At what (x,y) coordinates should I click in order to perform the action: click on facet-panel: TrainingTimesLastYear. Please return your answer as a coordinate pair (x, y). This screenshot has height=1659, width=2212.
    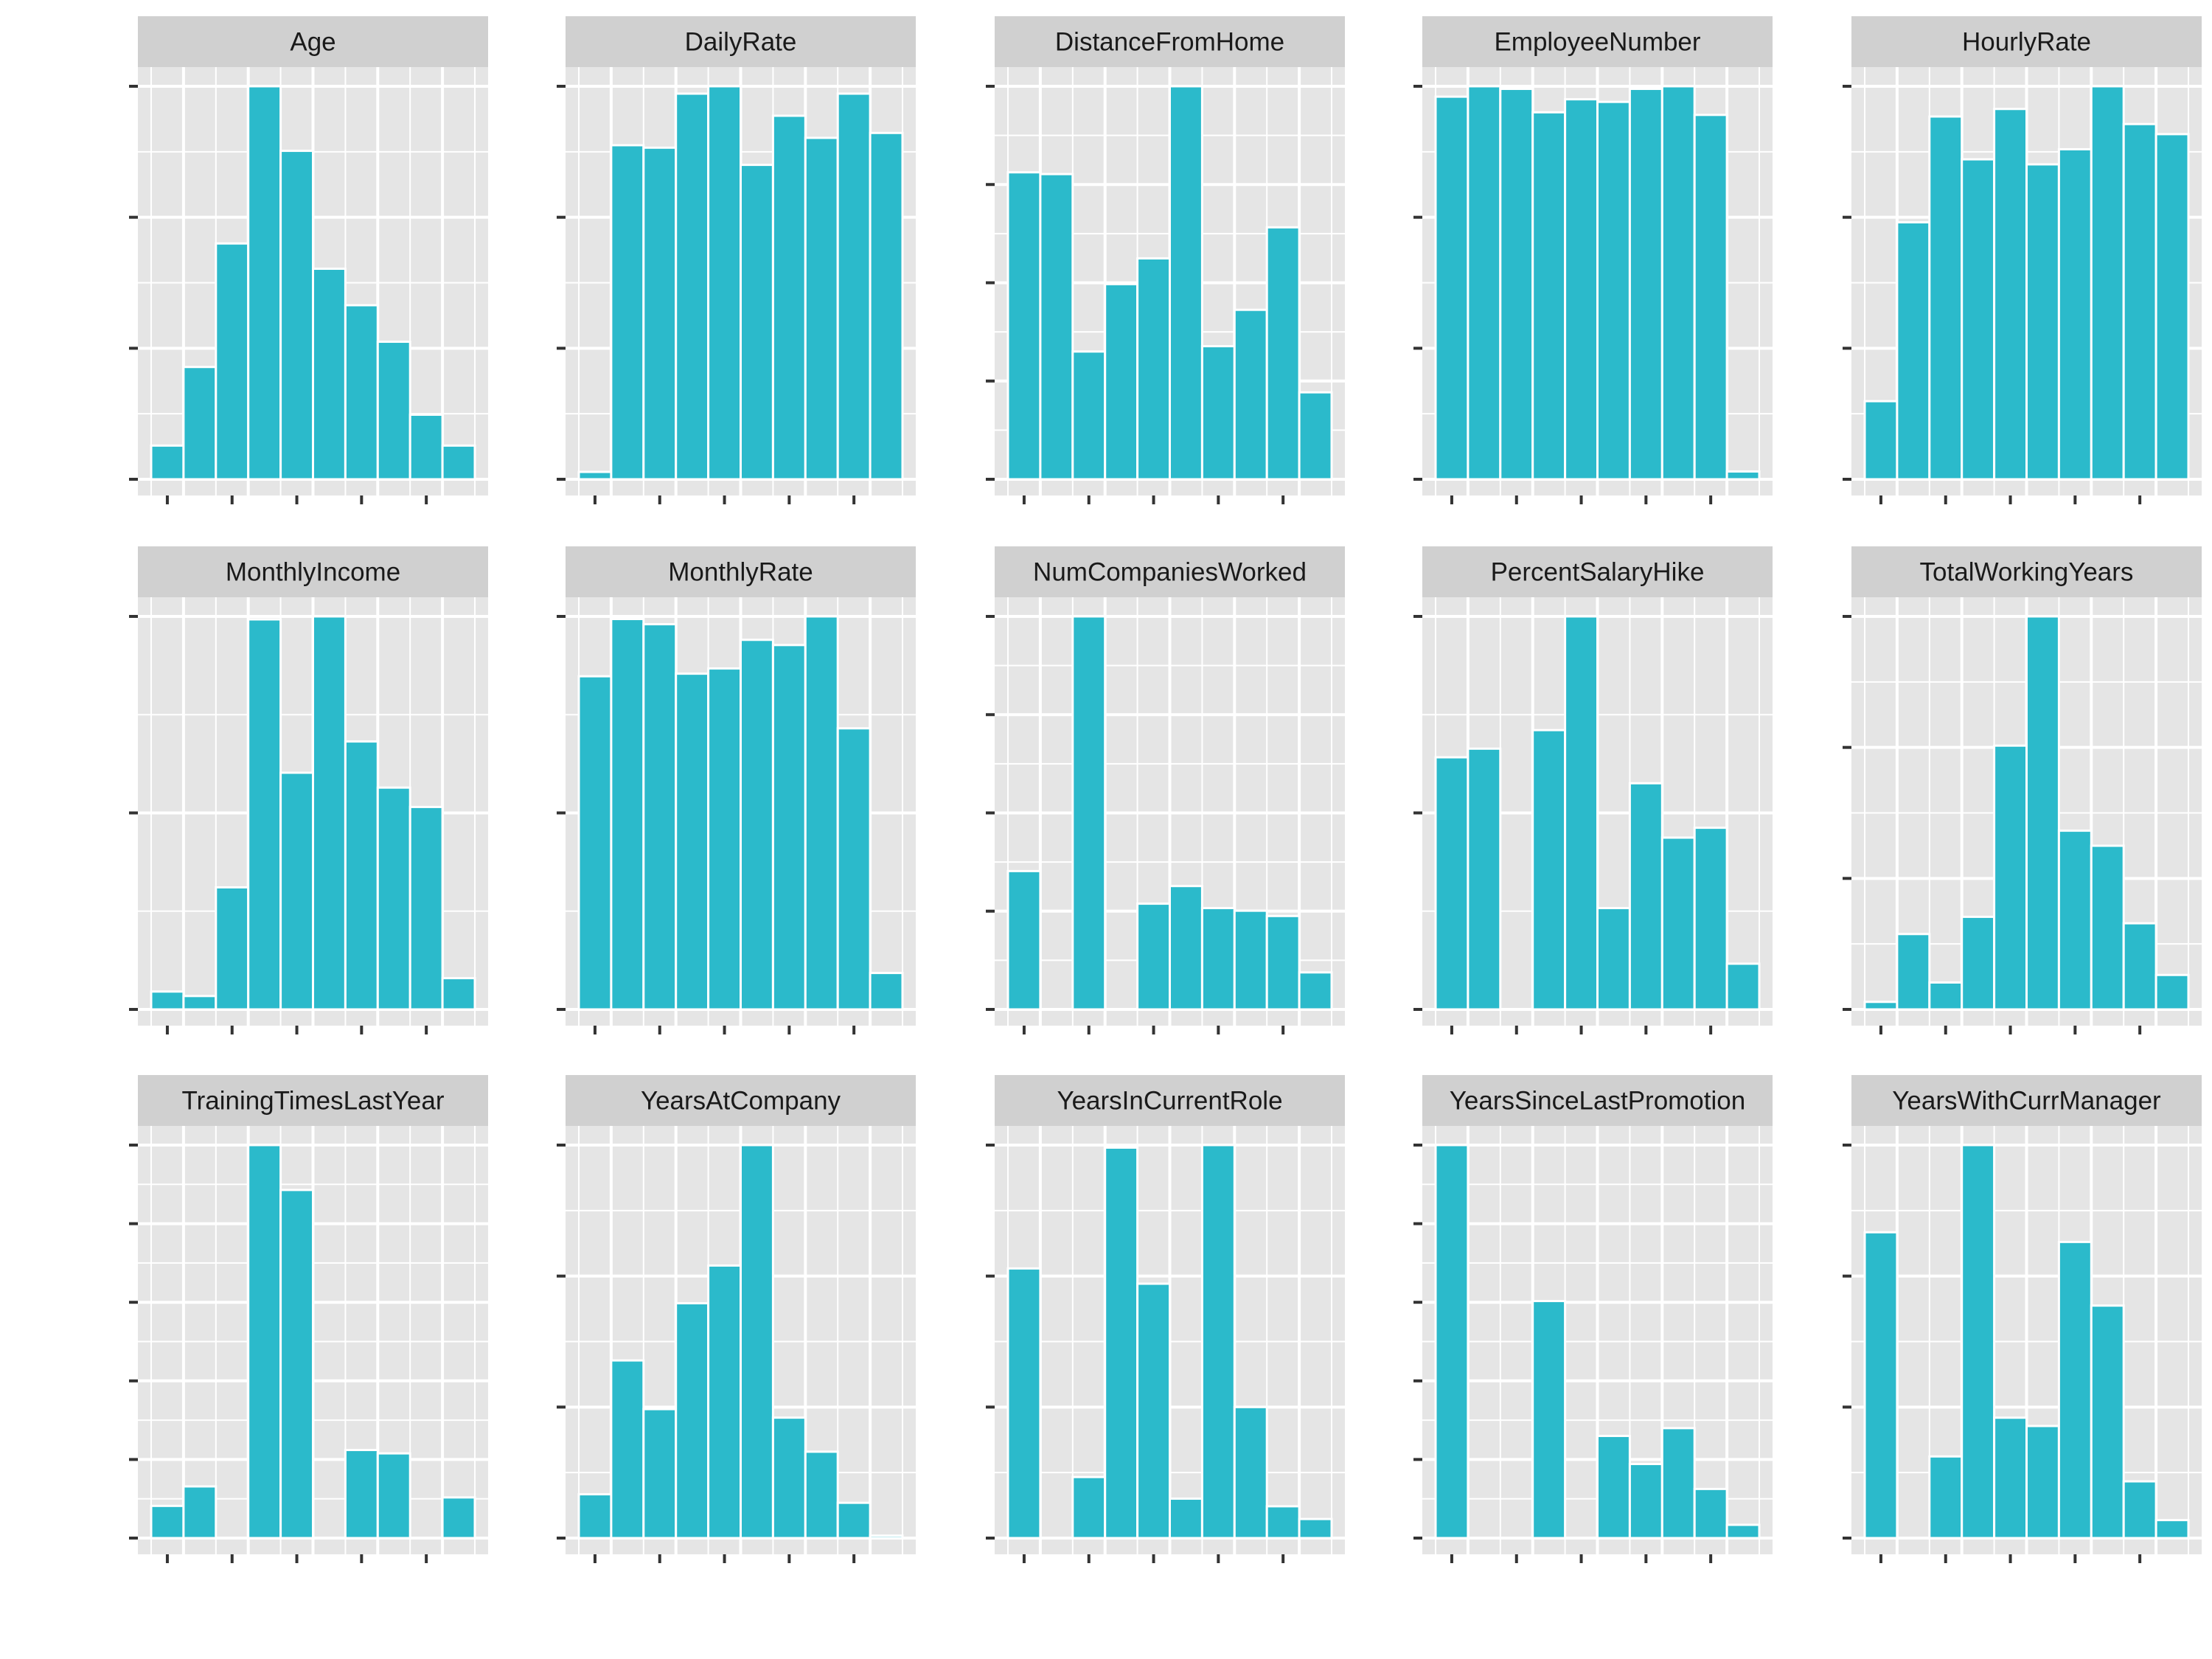
    Looking at the image, I should click on (308, 1319).